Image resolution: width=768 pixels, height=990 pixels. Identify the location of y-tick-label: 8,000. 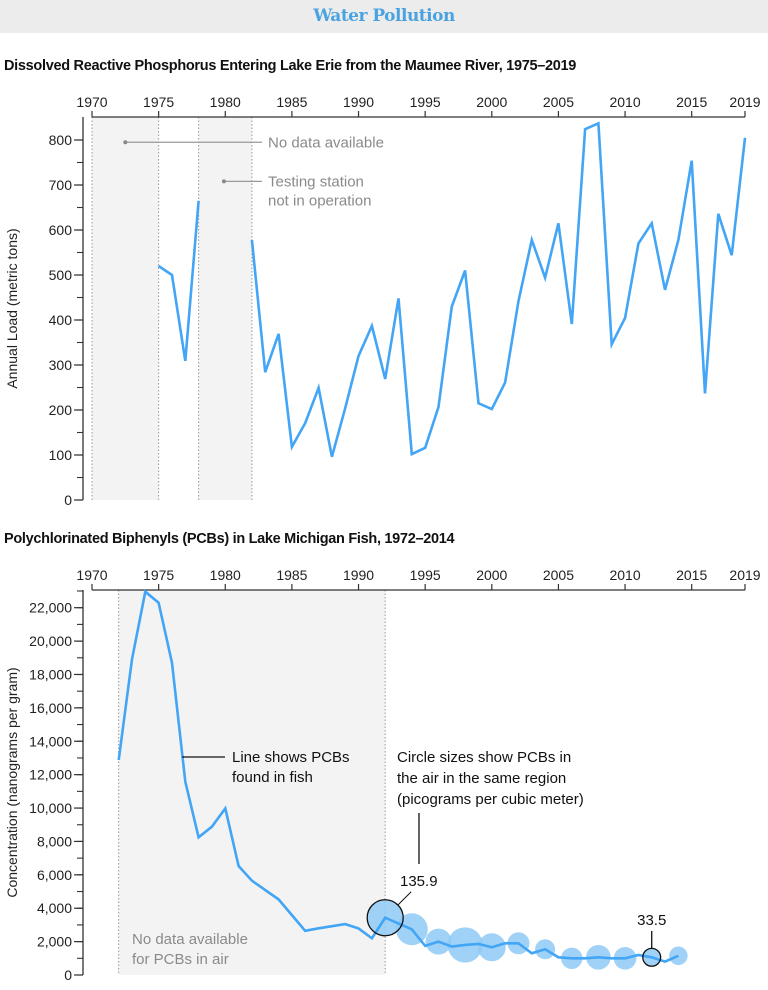
(54, 841).